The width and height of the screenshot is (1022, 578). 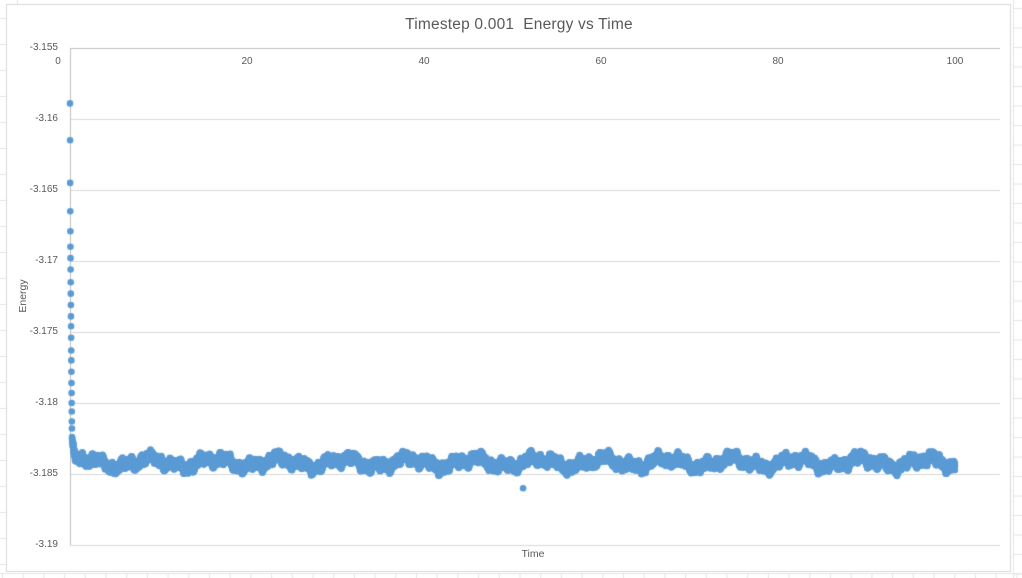 I want to click on x-tick-label: 20, so click(x=247, y=61).